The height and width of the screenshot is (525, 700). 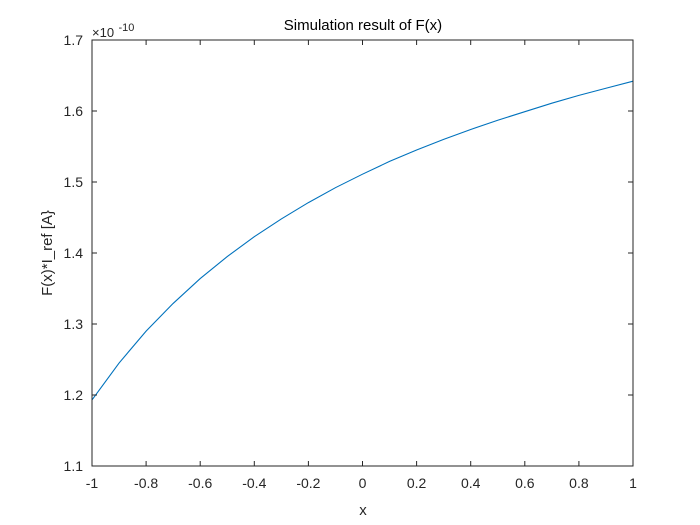 What do you see at coordinates (308, 483) in the screenshot?
I see `x-tick-label: -0.2` at bounding box center [308, 483].